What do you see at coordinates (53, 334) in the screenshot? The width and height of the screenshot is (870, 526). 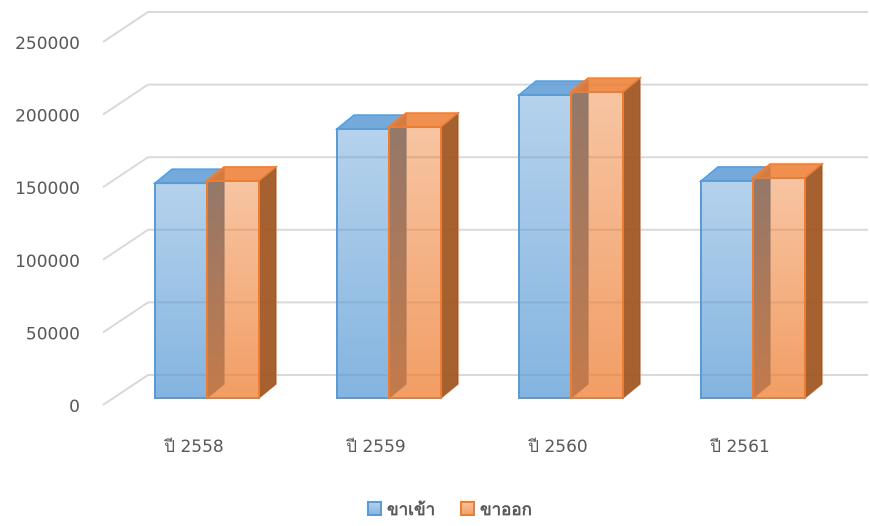 I see `y-tick-label: 50000` at bounding box center [53, 334].